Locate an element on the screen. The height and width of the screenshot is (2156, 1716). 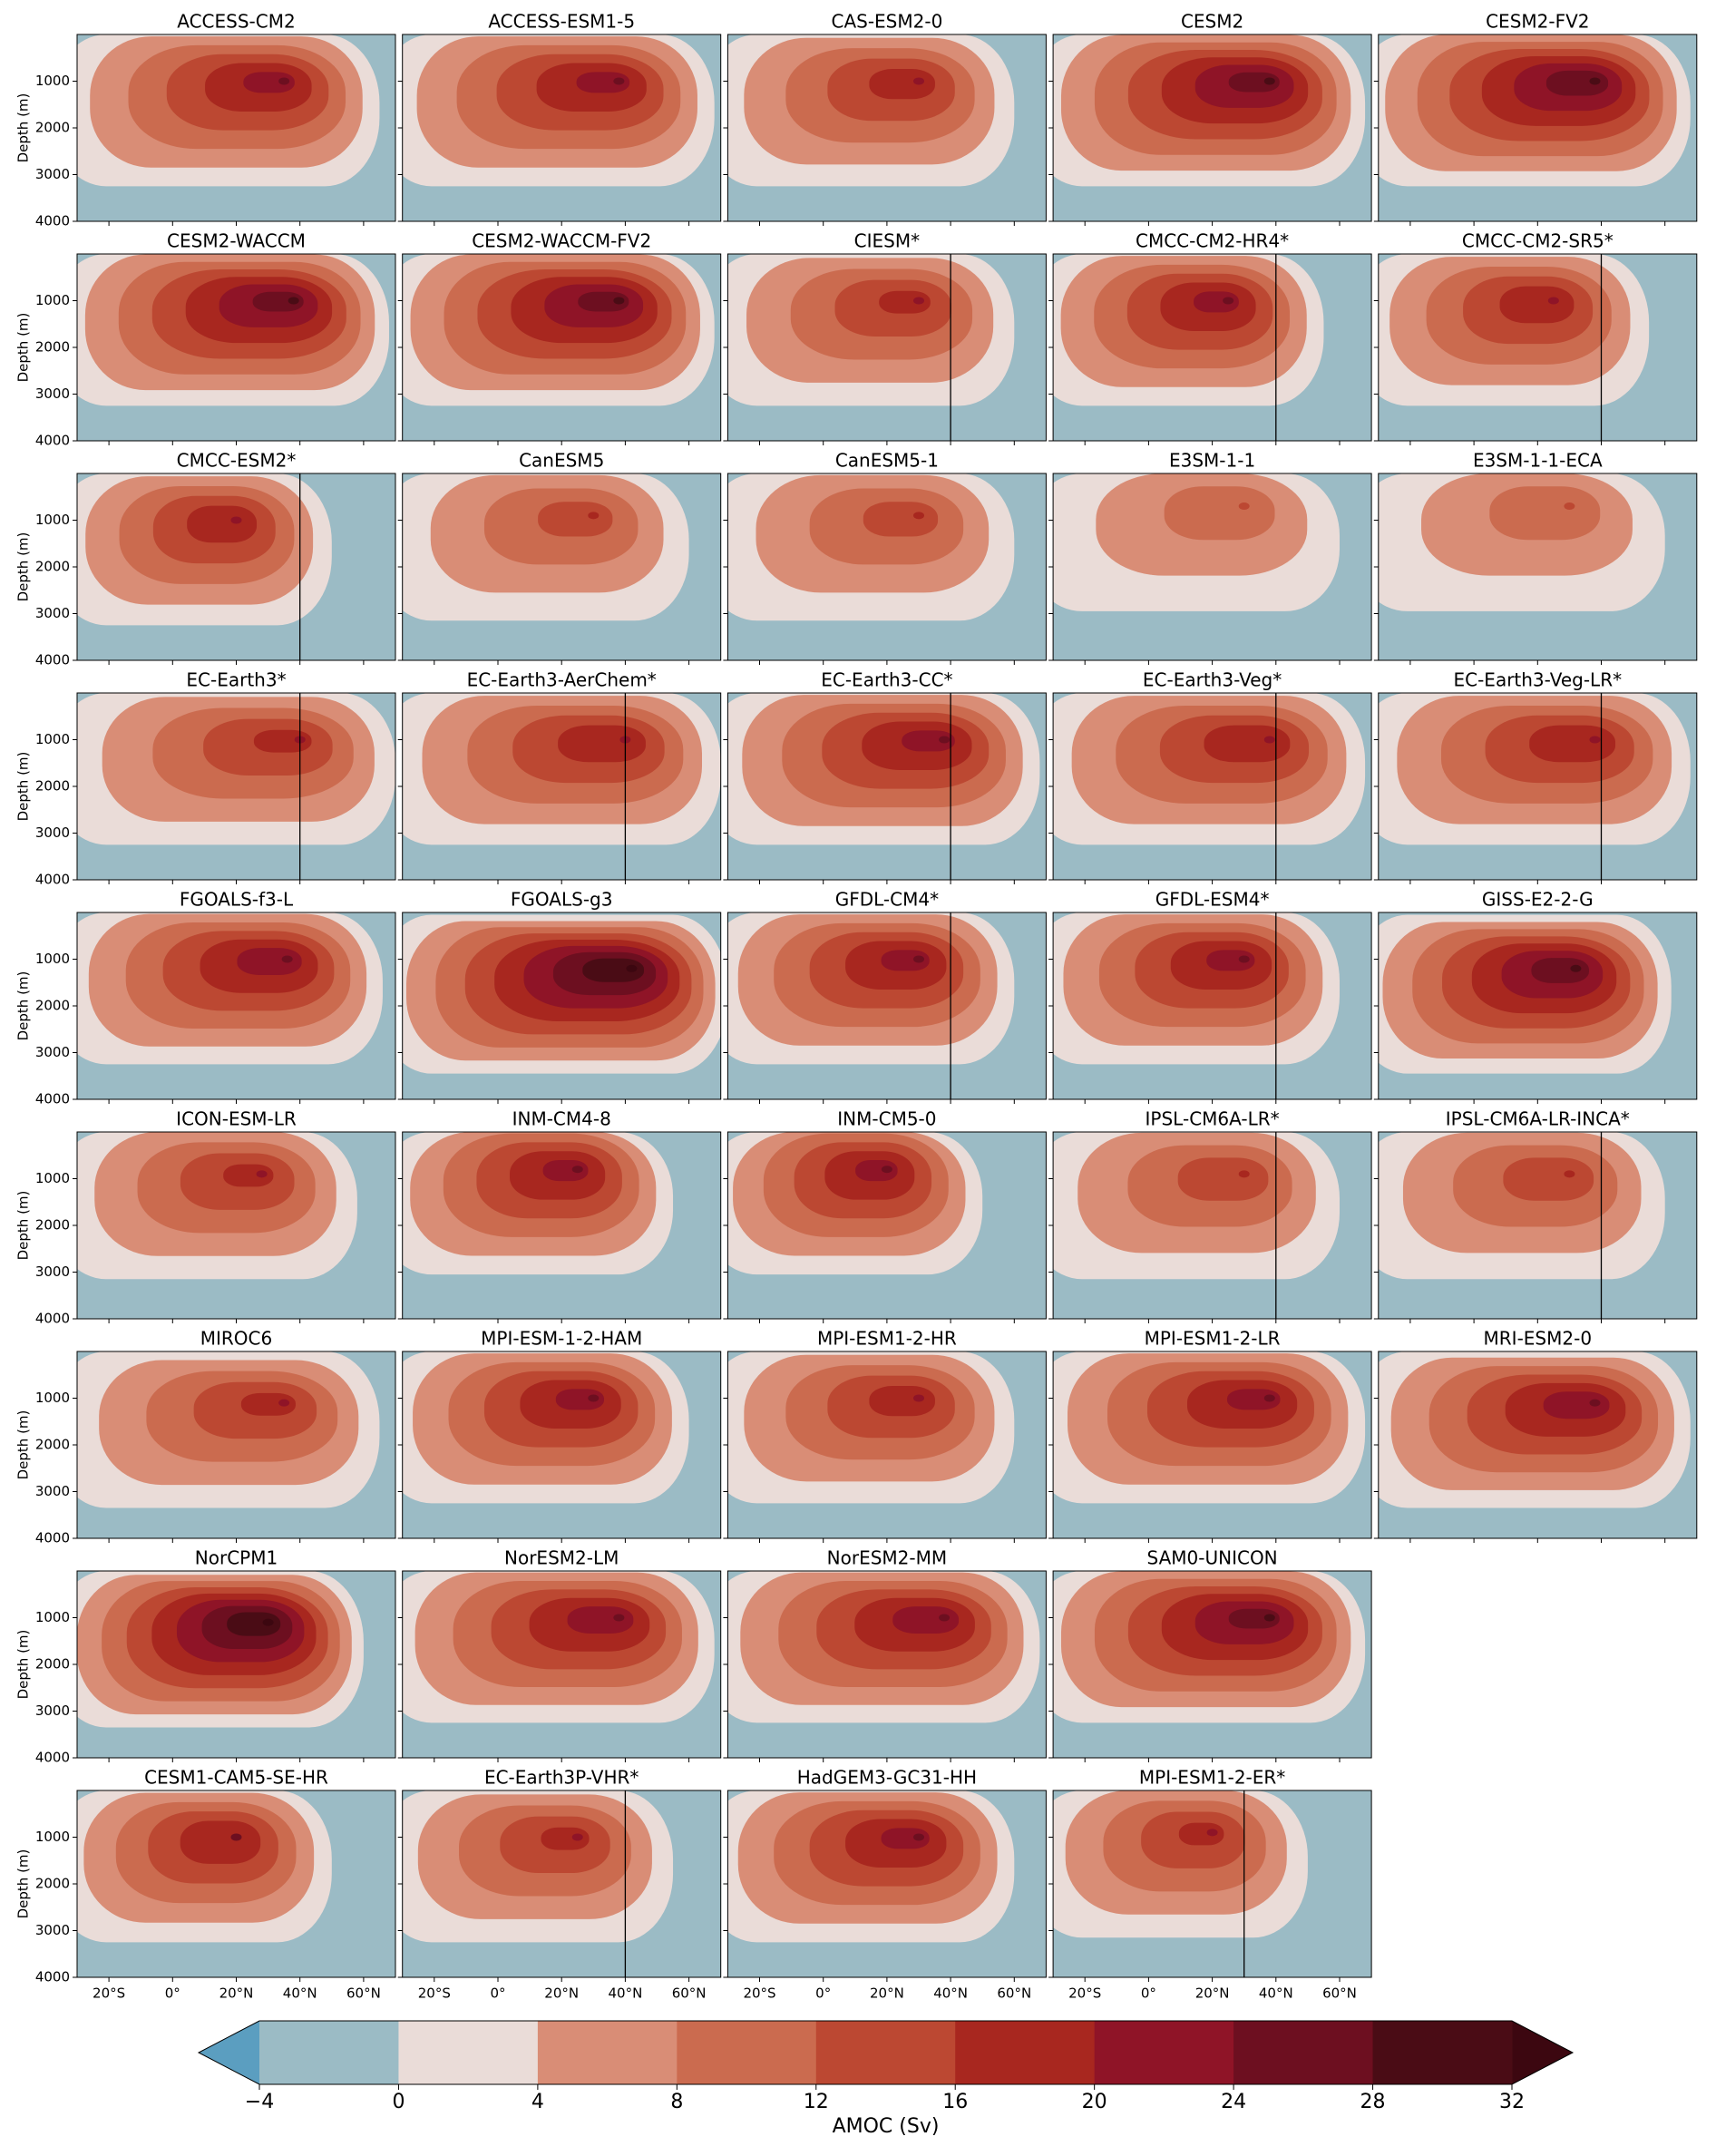
colorbar-tick-label: 24 is located at coordinates (1233, 2102).